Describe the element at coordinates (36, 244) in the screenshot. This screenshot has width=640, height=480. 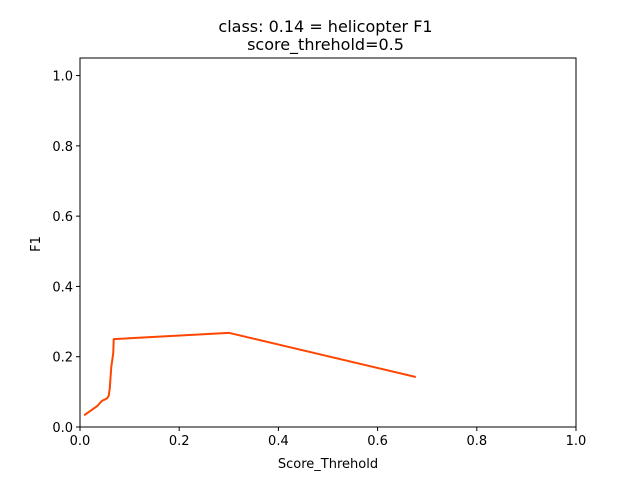
I see `y-axis-label: F1` at that location.